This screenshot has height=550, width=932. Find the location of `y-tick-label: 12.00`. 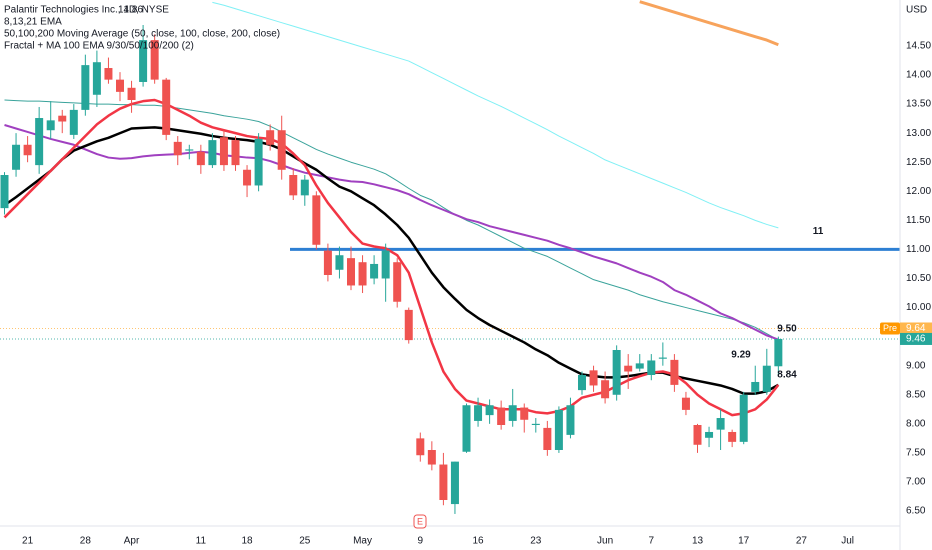

y-tick-label: 12.00 is located at coordinates (918, 191).